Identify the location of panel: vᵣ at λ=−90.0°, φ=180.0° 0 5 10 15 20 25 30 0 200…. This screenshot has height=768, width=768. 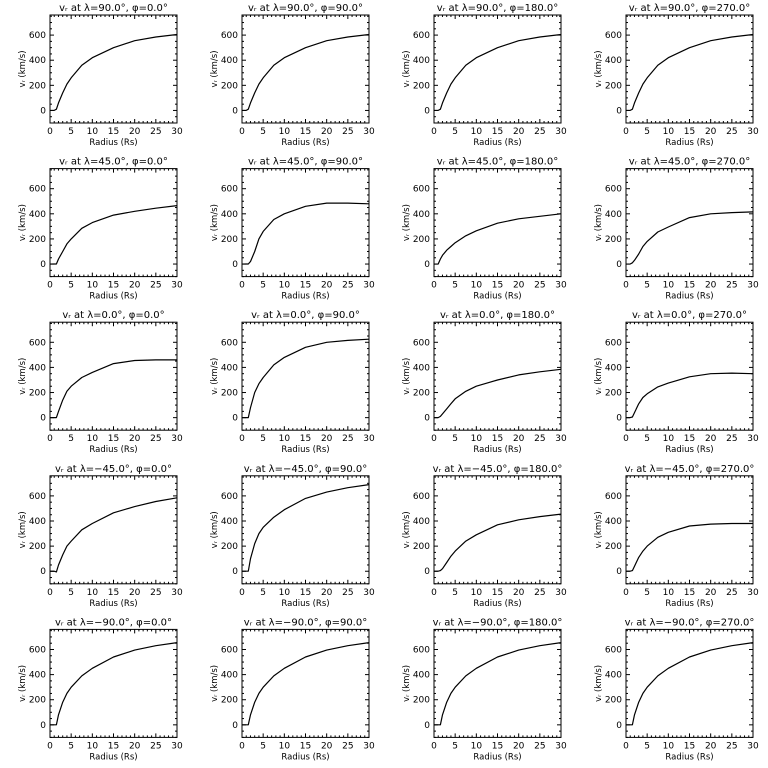
(484, 689).